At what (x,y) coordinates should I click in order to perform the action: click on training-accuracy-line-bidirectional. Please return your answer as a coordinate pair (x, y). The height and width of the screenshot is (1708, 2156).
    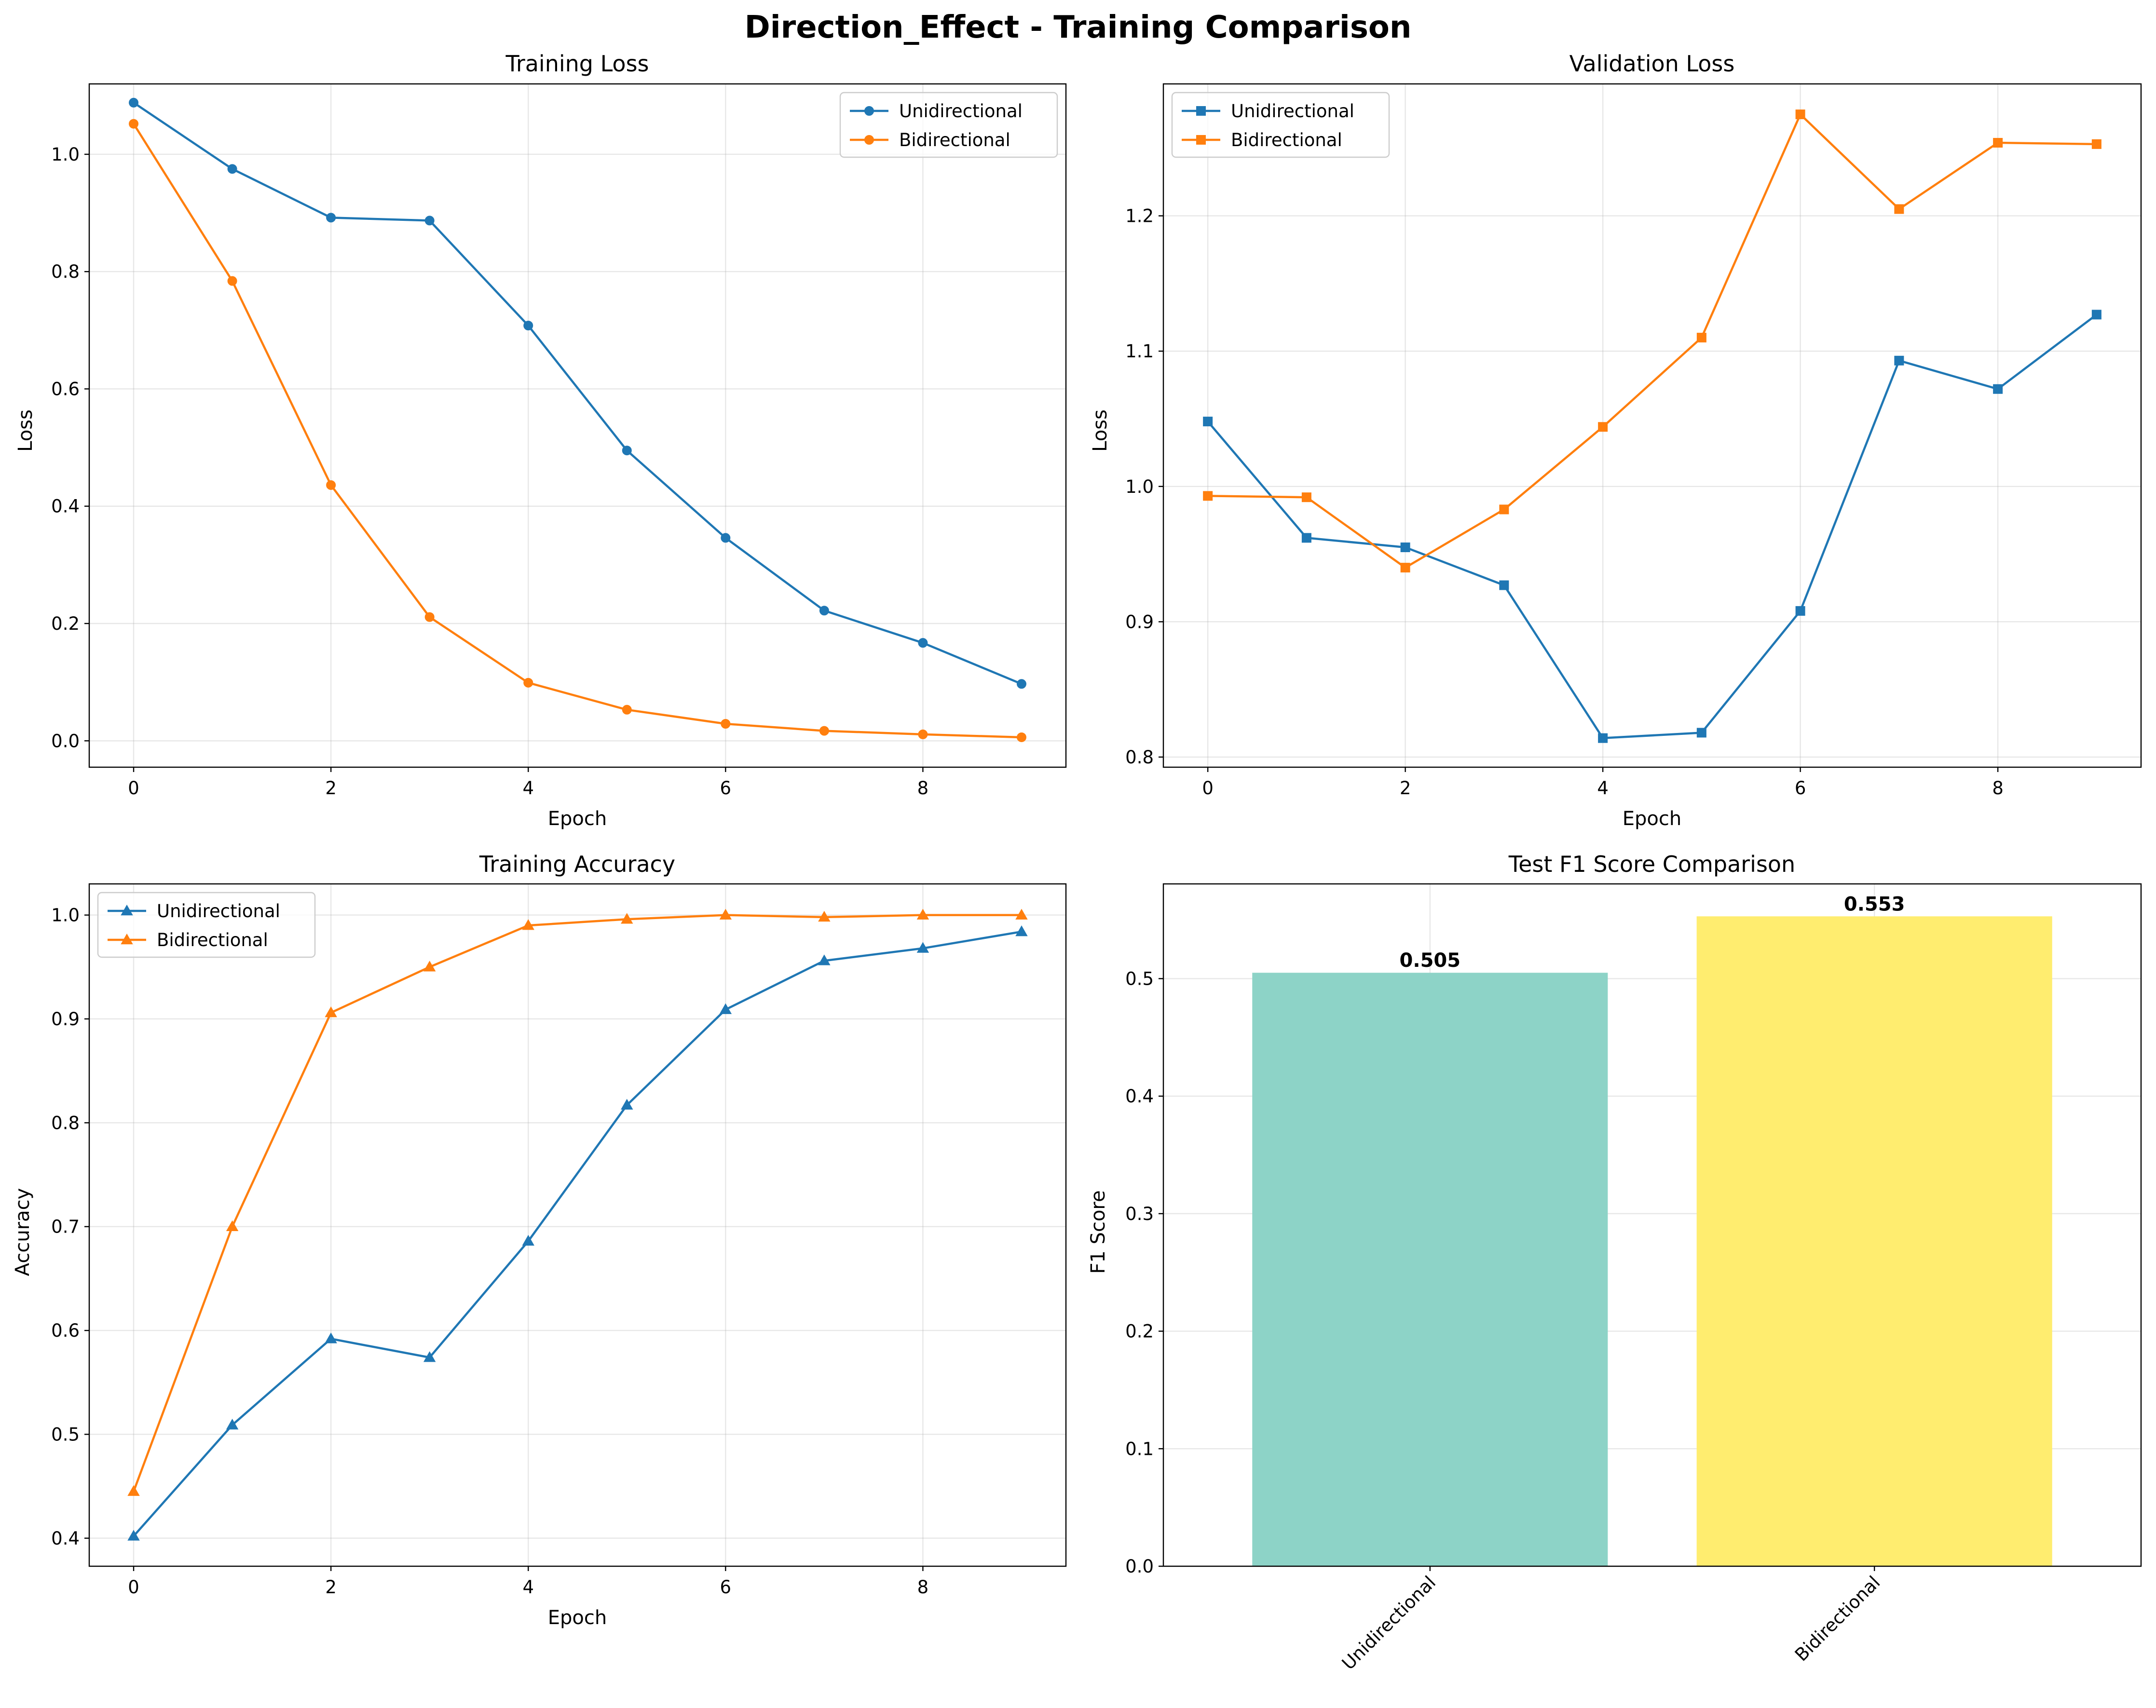
    Looking at the image, I should click on (577, 1203).